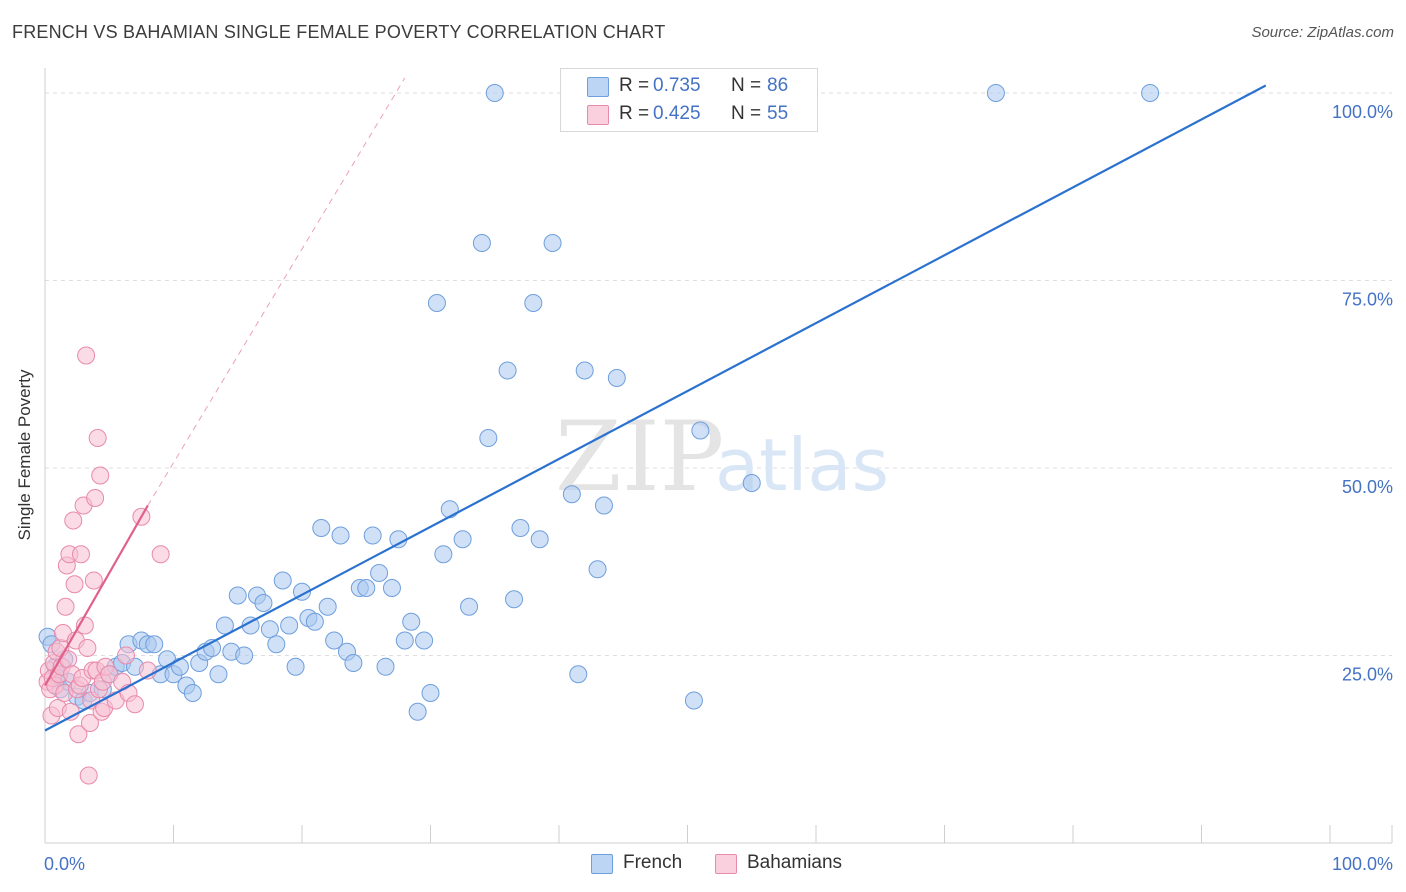 This screenshot has height=892, width=1406. What do you see at coordinates (639, 457) in the screenshot?
I see `watermark-zip: ZIP` at bounding box center [639, 457].